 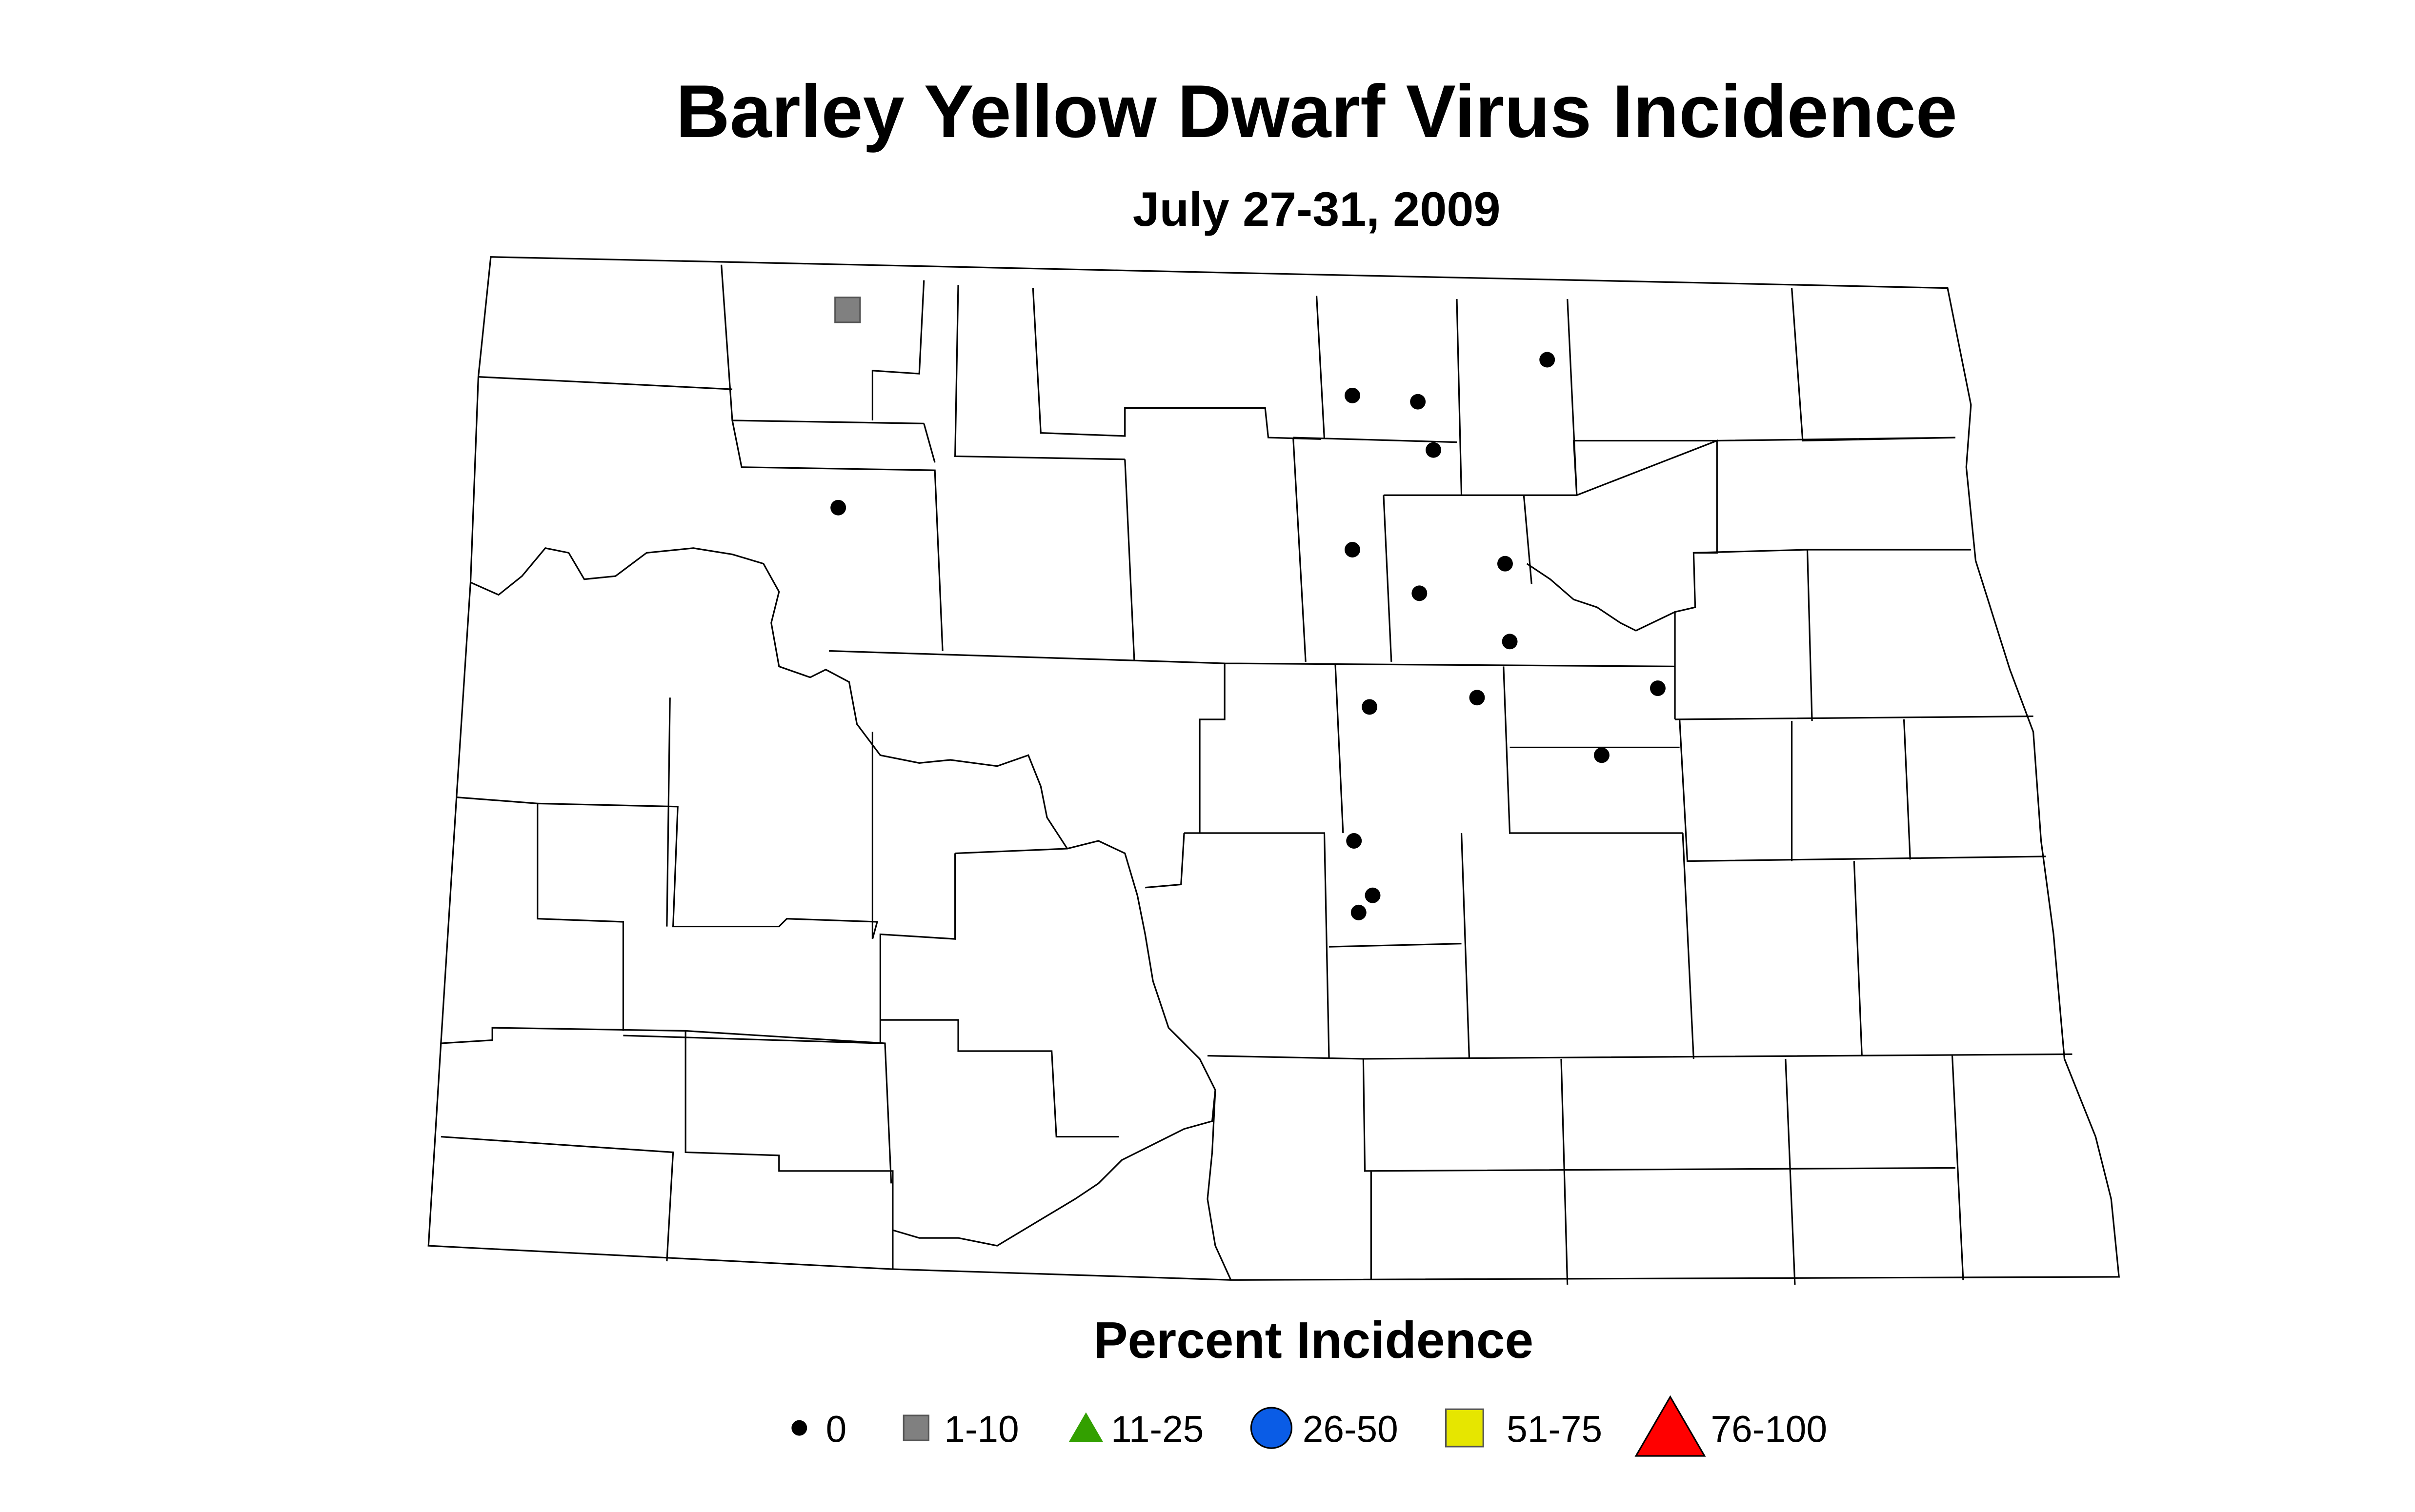 What do you see at coordinates (1769, 1429) in the screenshot?
I see `legend-label: 76-100` at bounding box center [1769, 1429].